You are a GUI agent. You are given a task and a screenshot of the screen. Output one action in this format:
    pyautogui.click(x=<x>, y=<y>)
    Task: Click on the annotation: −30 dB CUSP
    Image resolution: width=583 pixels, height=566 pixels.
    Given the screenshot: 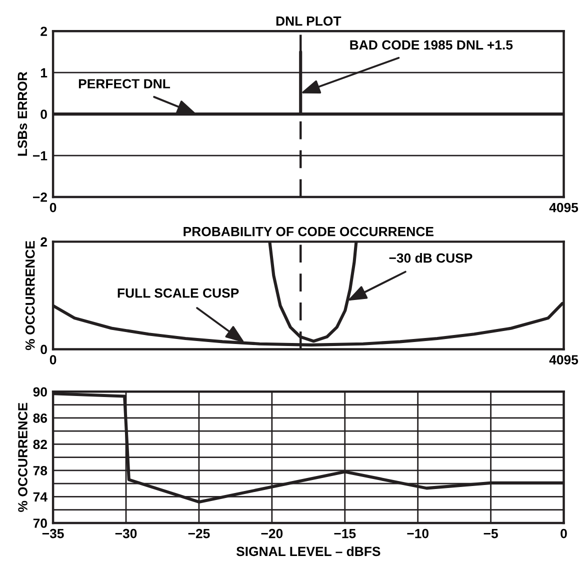 What is the action you would take?
    pyautogui.click(x=430, y=258)
    